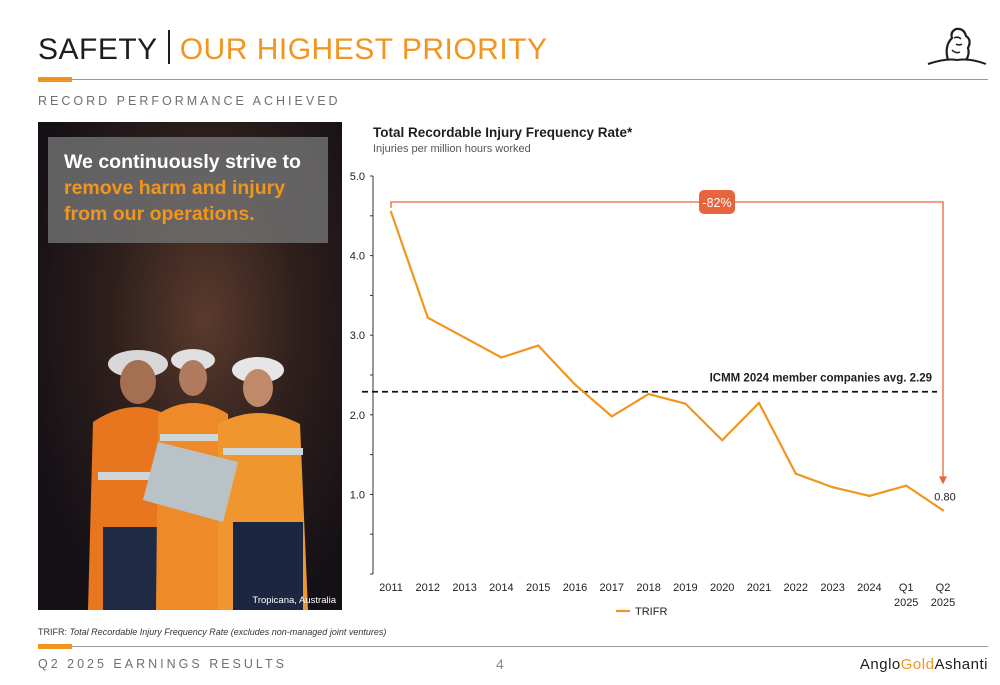  Describe the element at coordinates (175, 188) in the screenshot. I see `quote-line-2: remove harm and injury` at that location.